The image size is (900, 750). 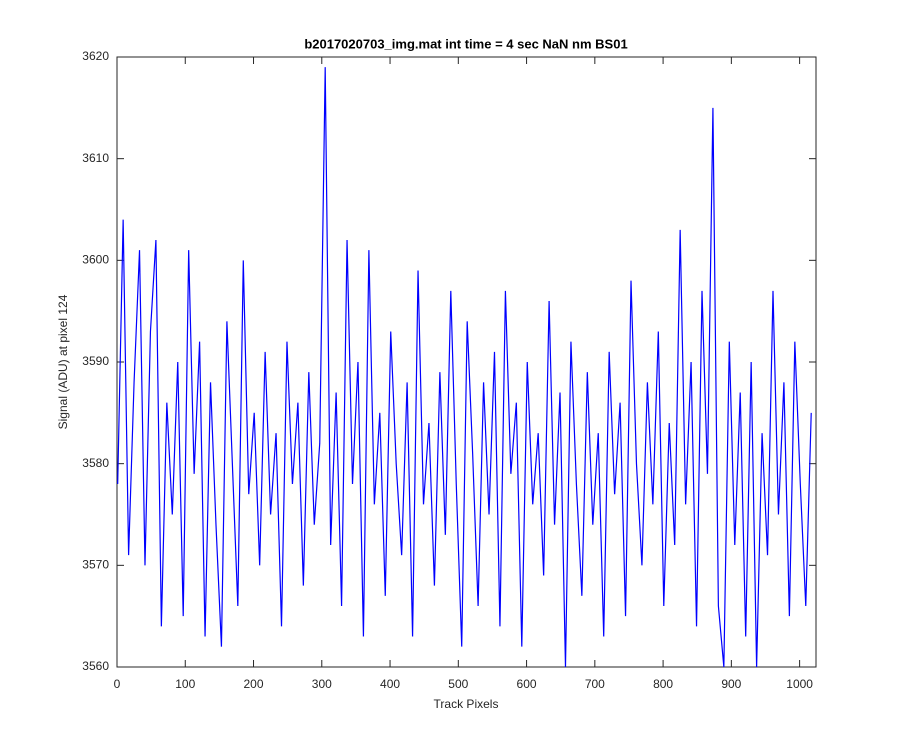 What do you see at coordinates (663, 684) in the screenshot?
I see `x-tick-label: 800` at bounding box center [663, 684].